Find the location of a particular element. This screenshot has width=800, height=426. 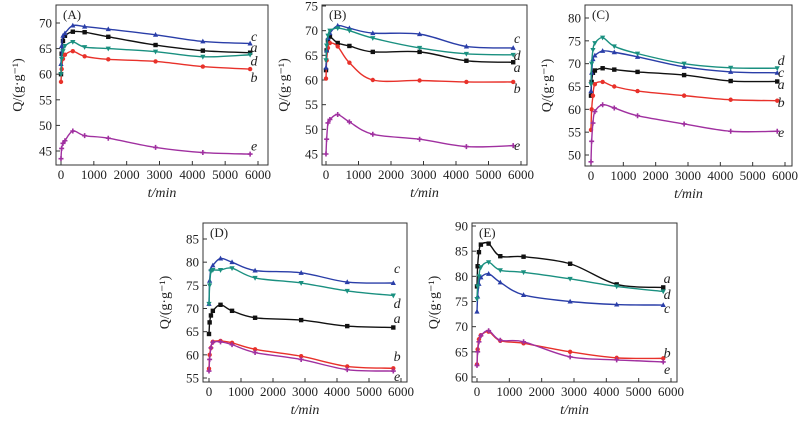

plot-frame is located at coordinates (305, 302).